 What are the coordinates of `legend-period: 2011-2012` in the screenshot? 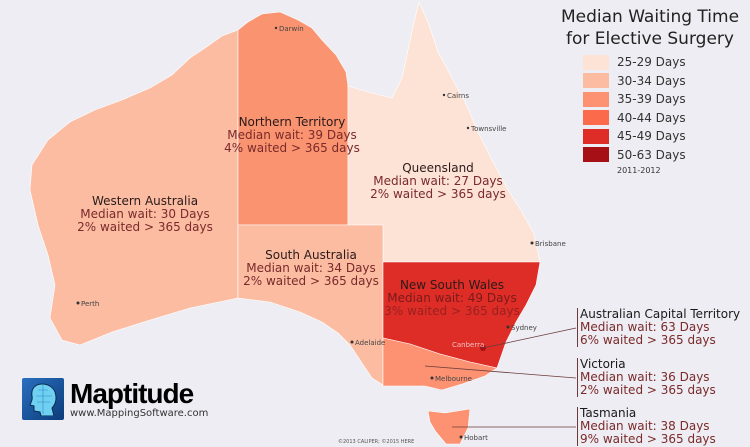 It's located at (639, 170).